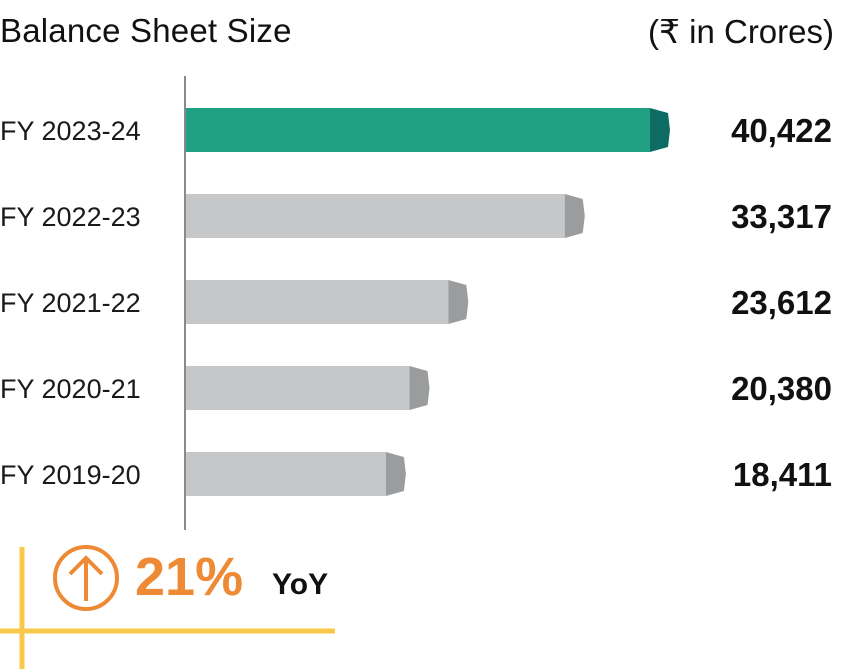  I want to click on yoy-decoration, so click(167, 607).